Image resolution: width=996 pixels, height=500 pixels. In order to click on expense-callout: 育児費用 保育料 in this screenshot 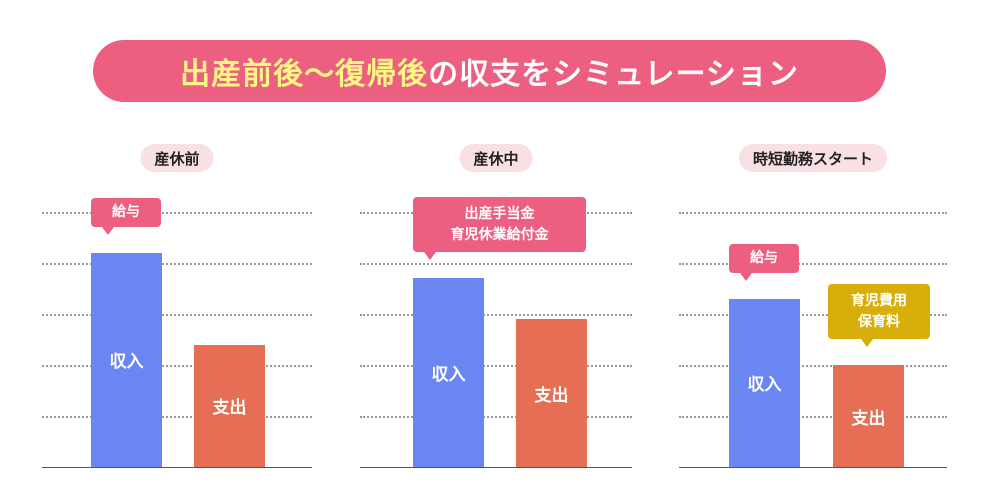, I will do `click(879, 315)`.